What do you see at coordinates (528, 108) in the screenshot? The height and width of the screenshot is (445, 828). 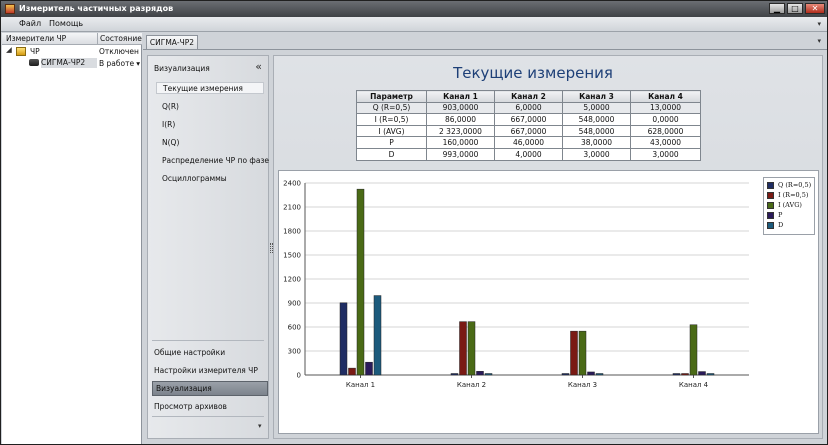 I see `table-row: Q (R=0,5) 903,0000 6,0000 5,0000 13,0000` at bounding box center [528, 108].